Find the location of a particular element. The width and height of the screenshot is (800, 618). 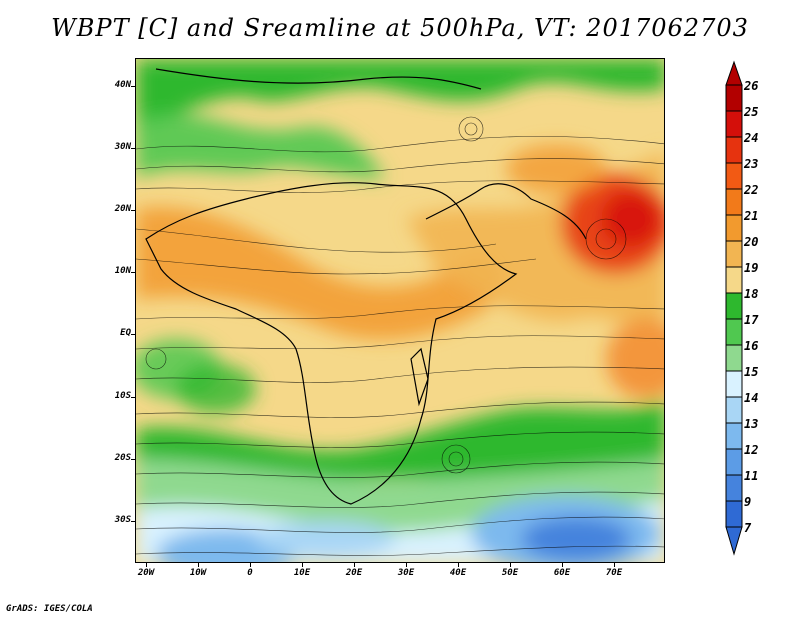

lon-label-50e: 50E is located at coordinates (510, 573).